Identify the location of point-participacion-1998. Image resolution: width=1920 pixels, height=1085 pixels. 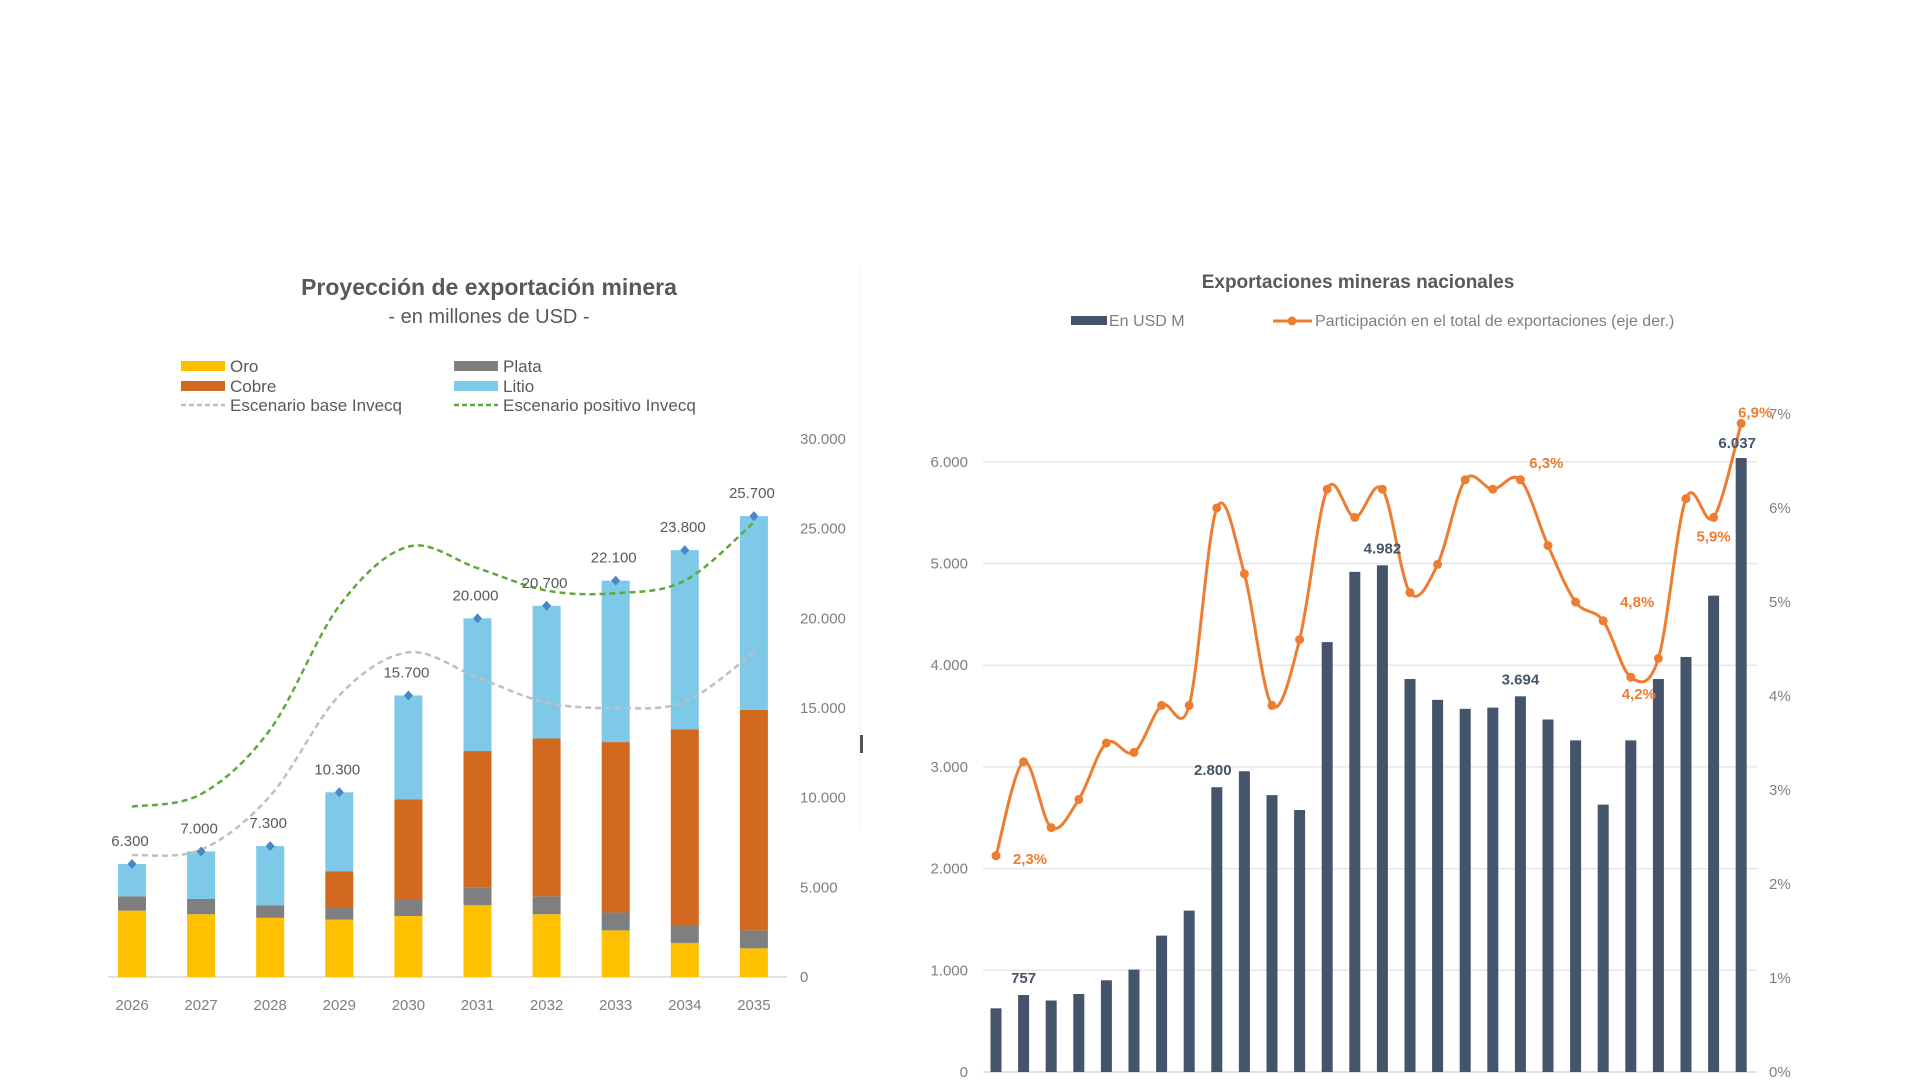
(996, 856).